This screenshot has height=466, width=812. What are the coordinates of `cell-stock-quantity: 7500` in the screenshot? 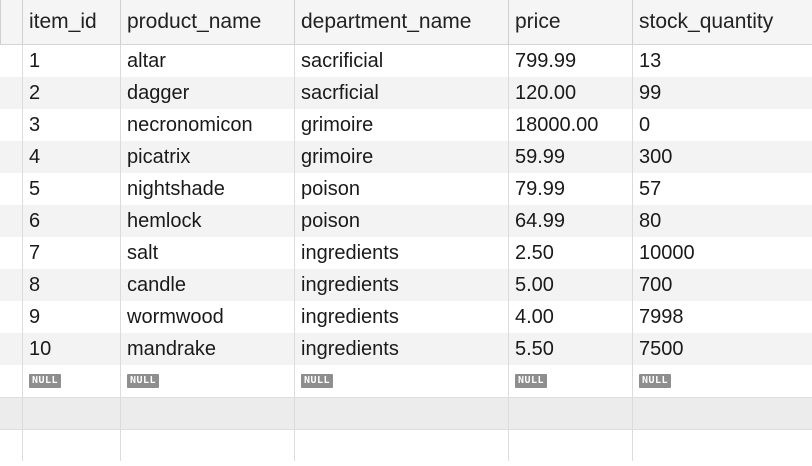 It's located at (722, 349).